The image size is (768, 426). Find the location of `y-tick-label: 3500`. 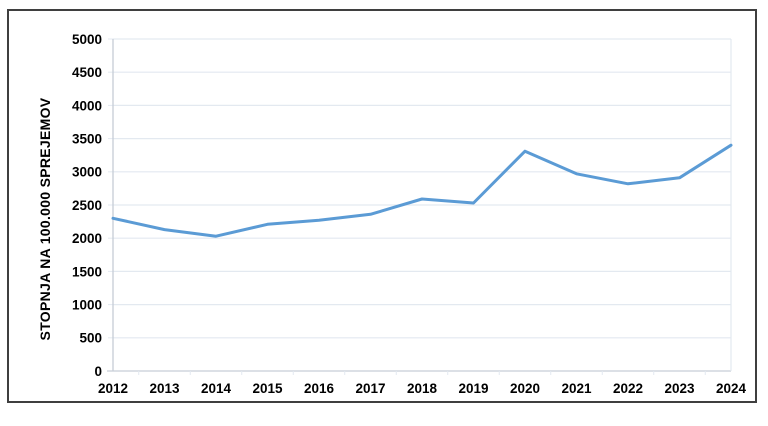

y-tick-label: 3500 is located at coordinates (87, 138).